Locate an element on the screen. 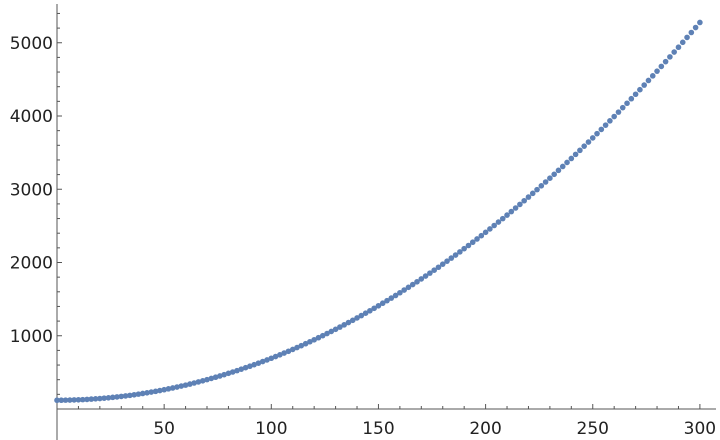 This screenshot has height=440, width=720. x-tick-label-200: 200 is located at coordinates (485, 429).